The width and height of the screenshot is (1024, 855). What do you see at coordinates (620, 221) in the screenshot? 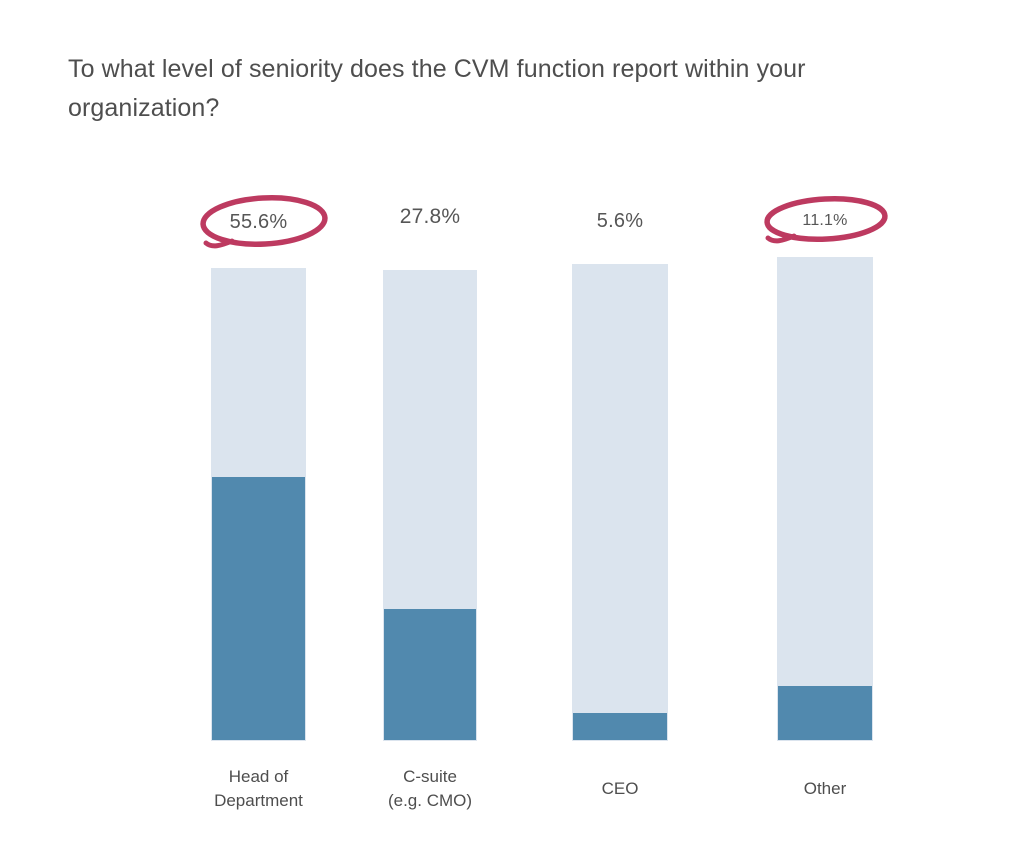
I see `value-label: 5.6%` at bounding box center [620, 221].